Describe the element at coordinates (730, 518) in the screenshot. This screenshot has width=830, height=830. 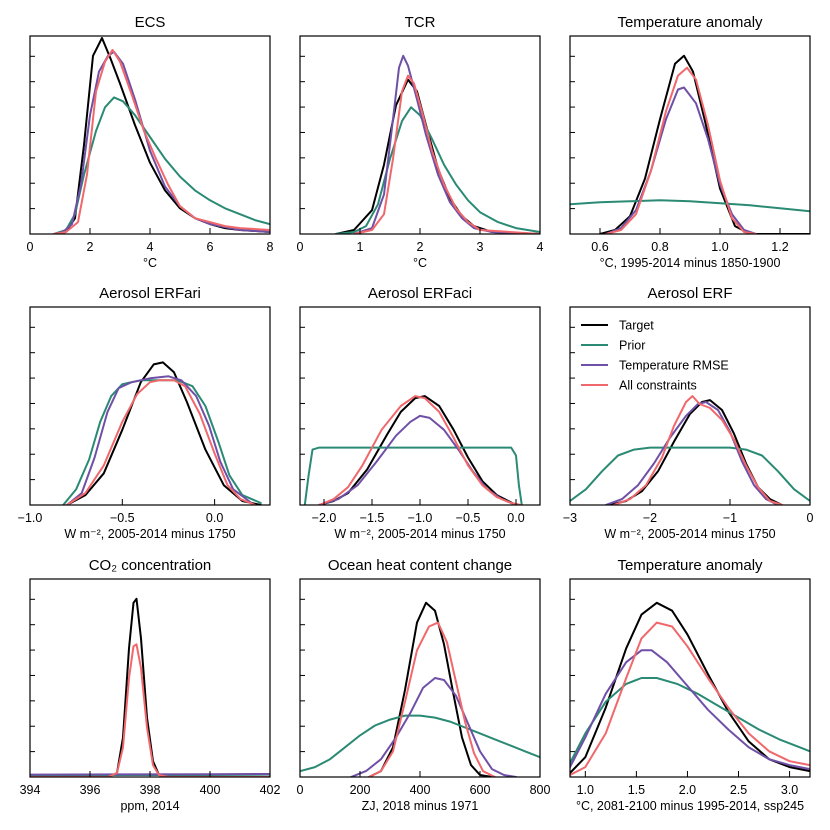
I see `x-tick-label: −1` at that location.